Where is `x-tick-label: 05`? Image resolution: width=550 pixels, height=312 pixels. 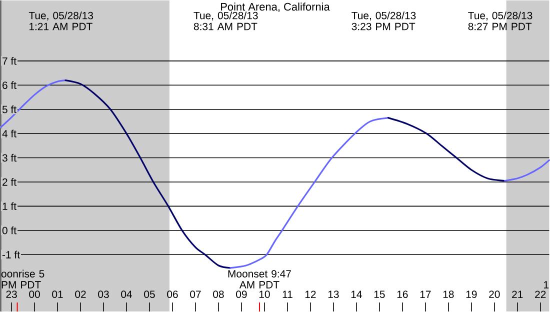 x-tick-label: 05 is located at coordinates (149, 294).